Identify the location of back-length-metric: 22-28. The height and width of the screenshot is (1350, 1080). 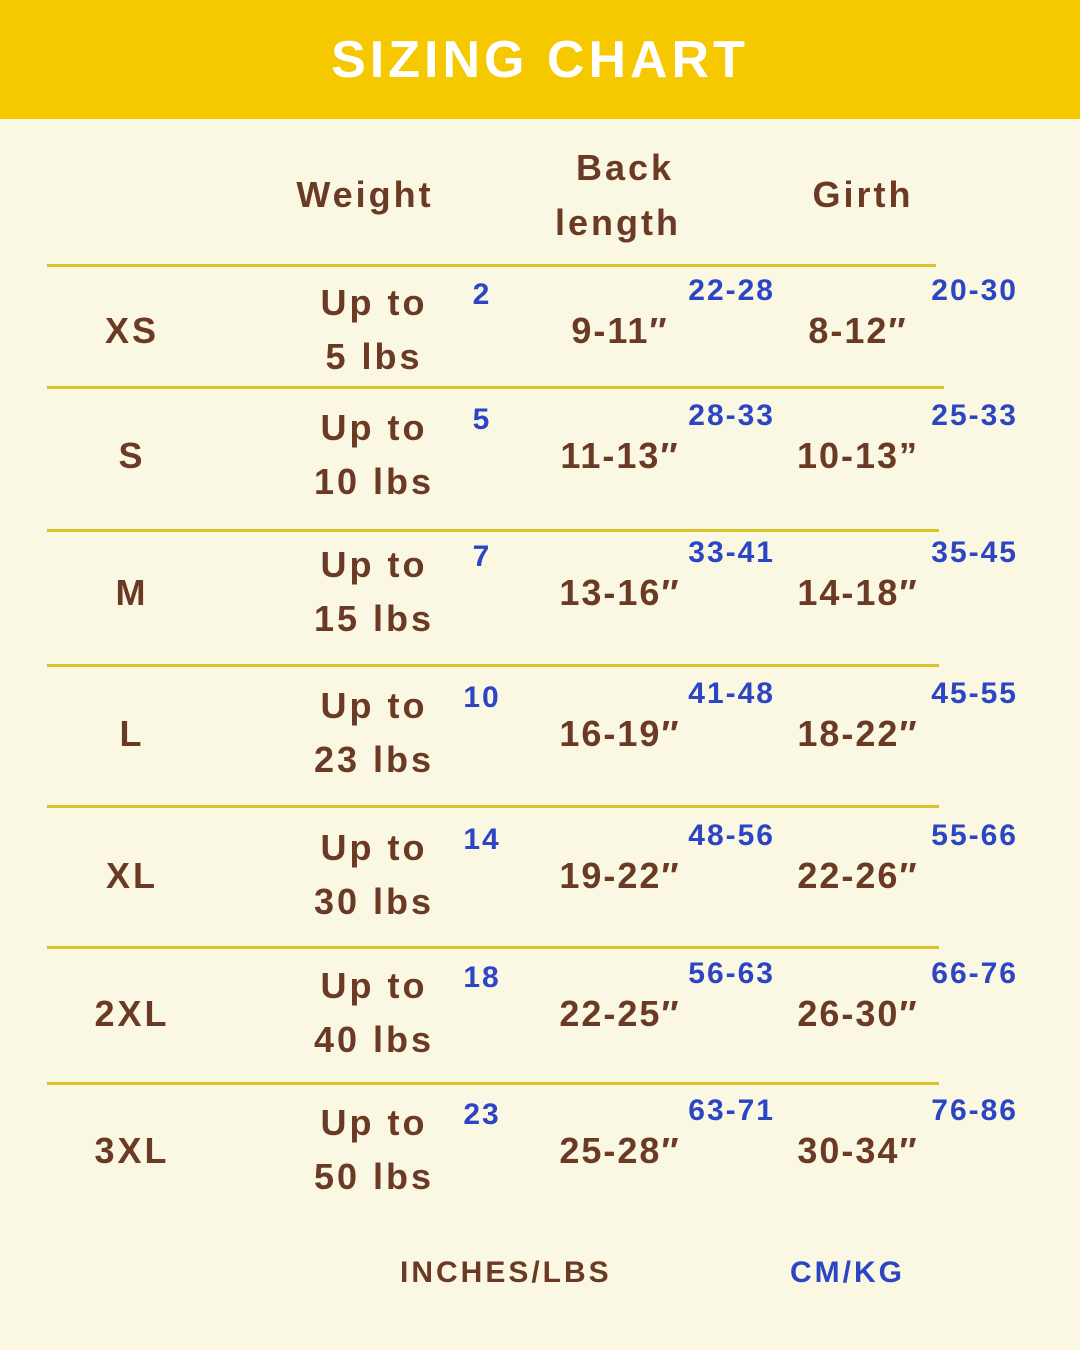
(731, 290).